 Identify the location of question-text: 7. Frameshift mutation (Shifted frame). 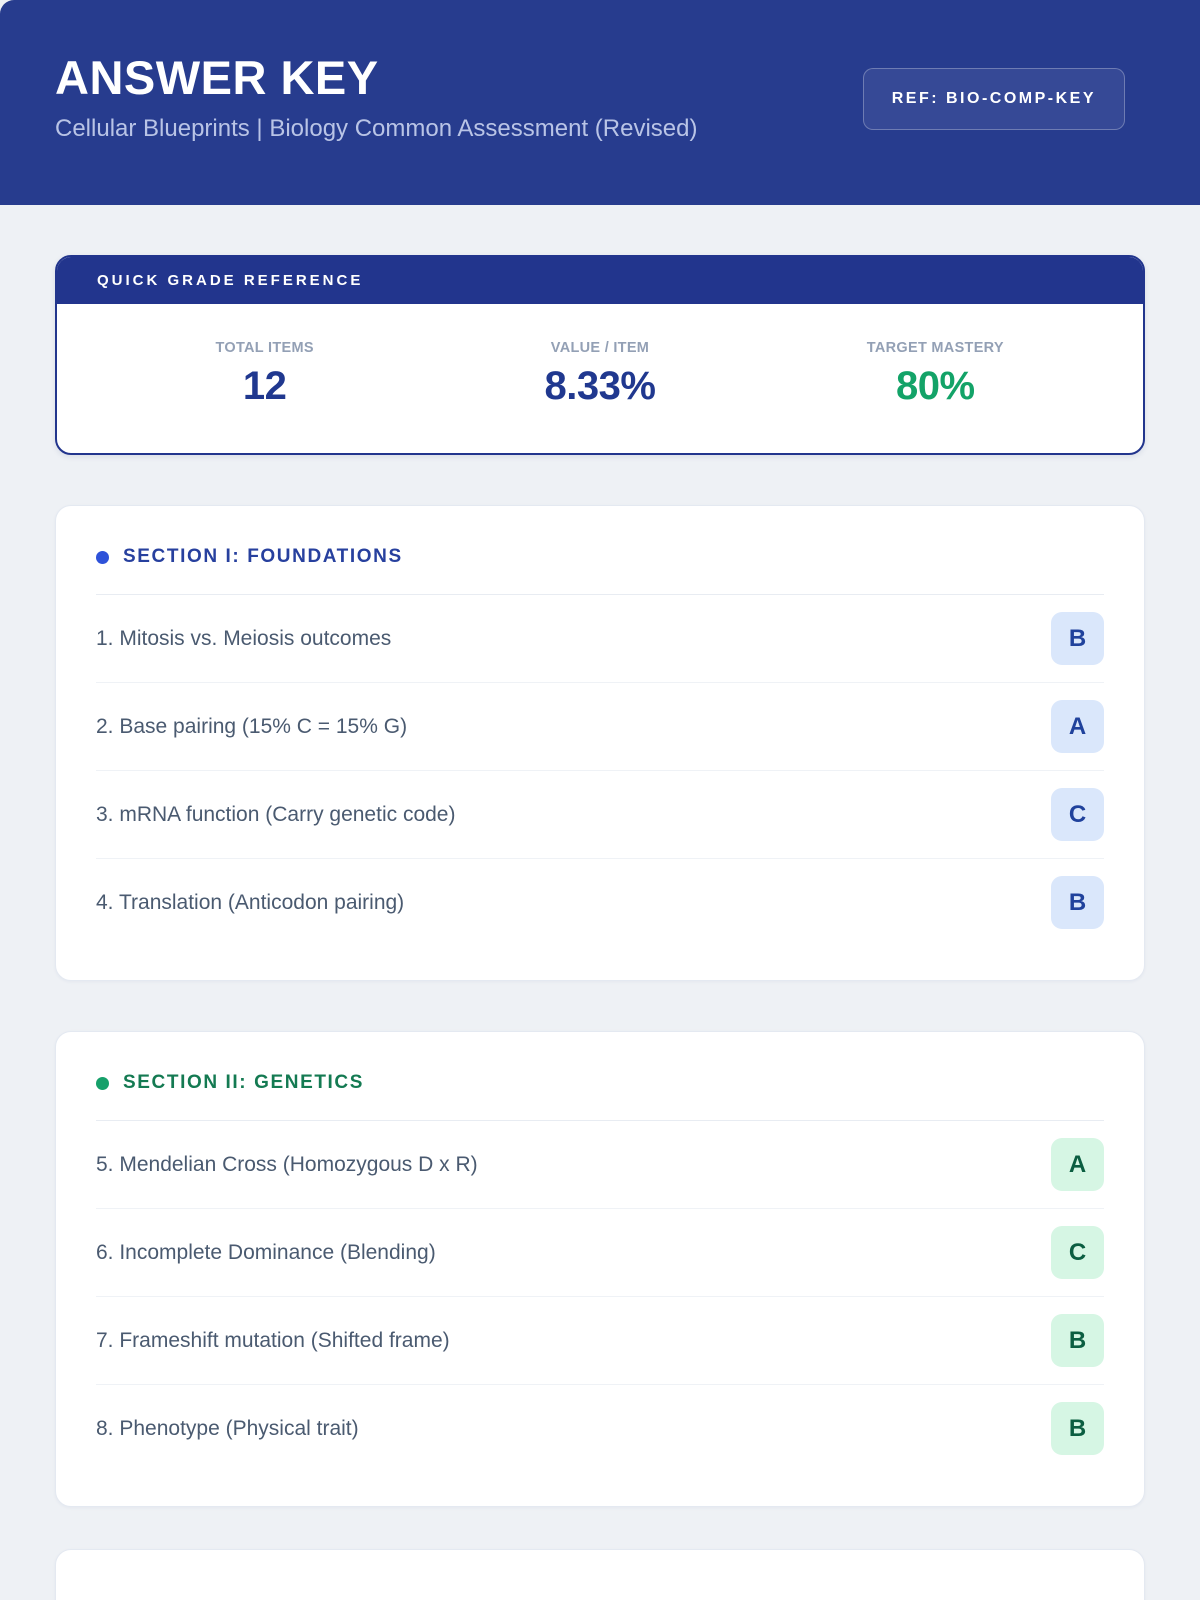
(273, 1340).